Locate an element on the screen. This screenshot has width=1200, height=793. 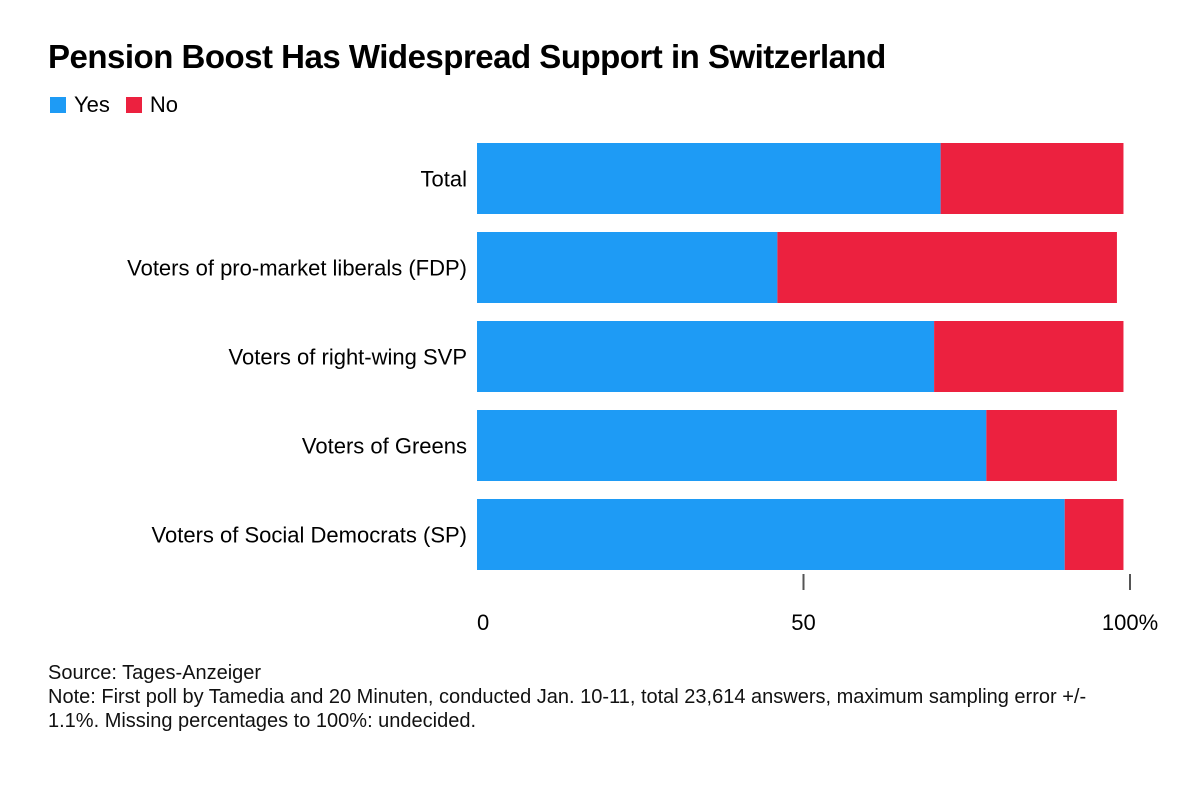
legend-item-no: No is located at coordinates (152, 105).